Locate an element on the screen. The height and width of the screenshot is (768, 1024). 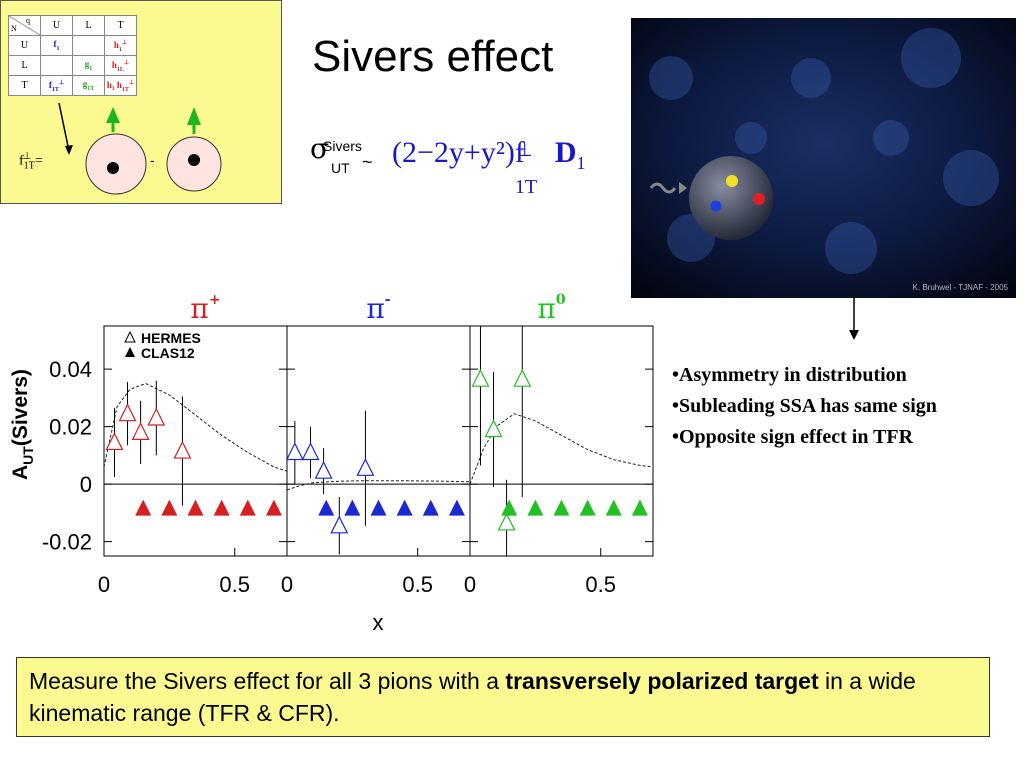
corner-diagonal is located at coordinates (24, 25).